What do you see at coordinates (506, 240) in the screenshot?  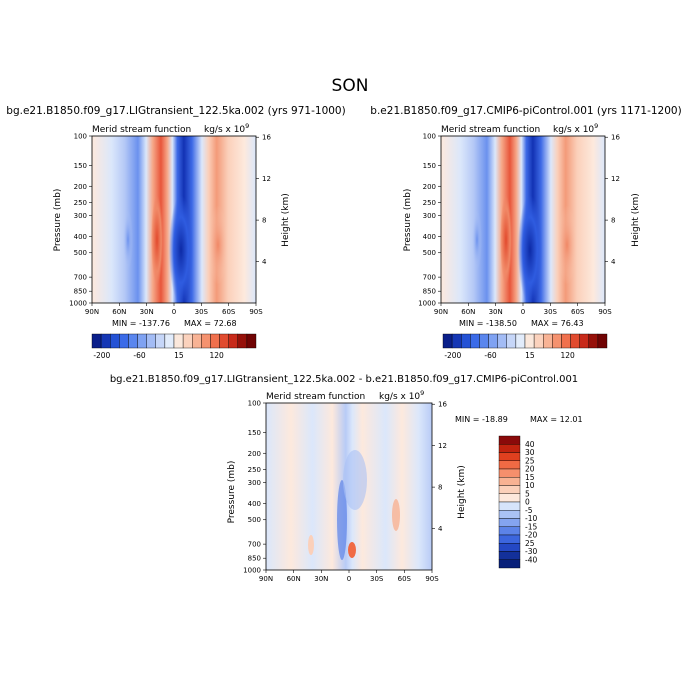 I see `panel-2-cell-north-red-core` at bounding box center [506, 240].